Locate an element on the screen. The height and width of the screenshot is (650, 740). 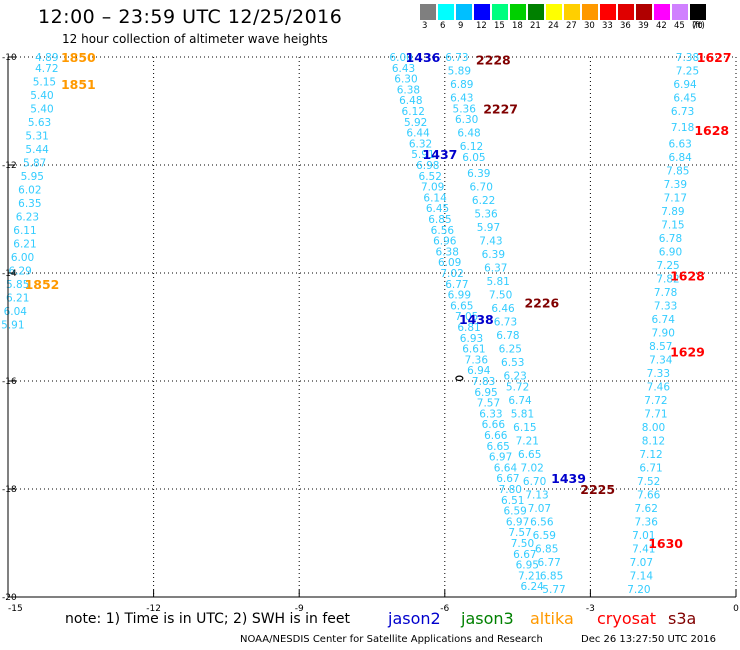
wave-height-value: 6.45 is located at coordinates (684, 99).